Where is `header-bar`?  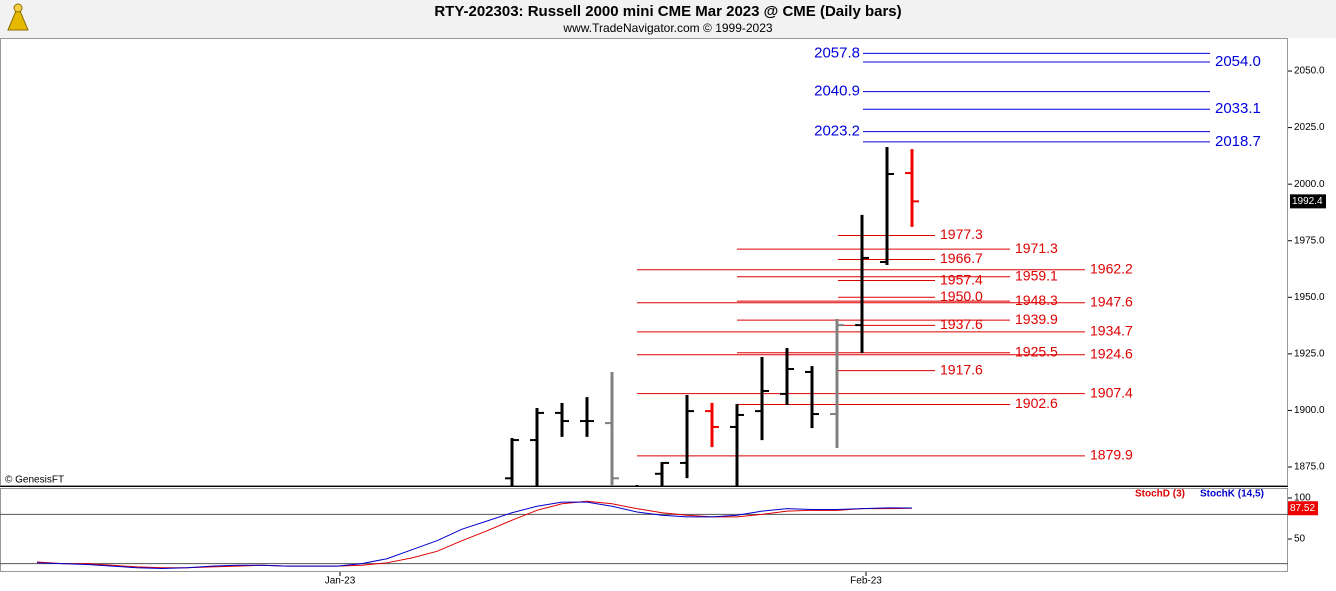
header-bar is located at coordinates (668, 19).